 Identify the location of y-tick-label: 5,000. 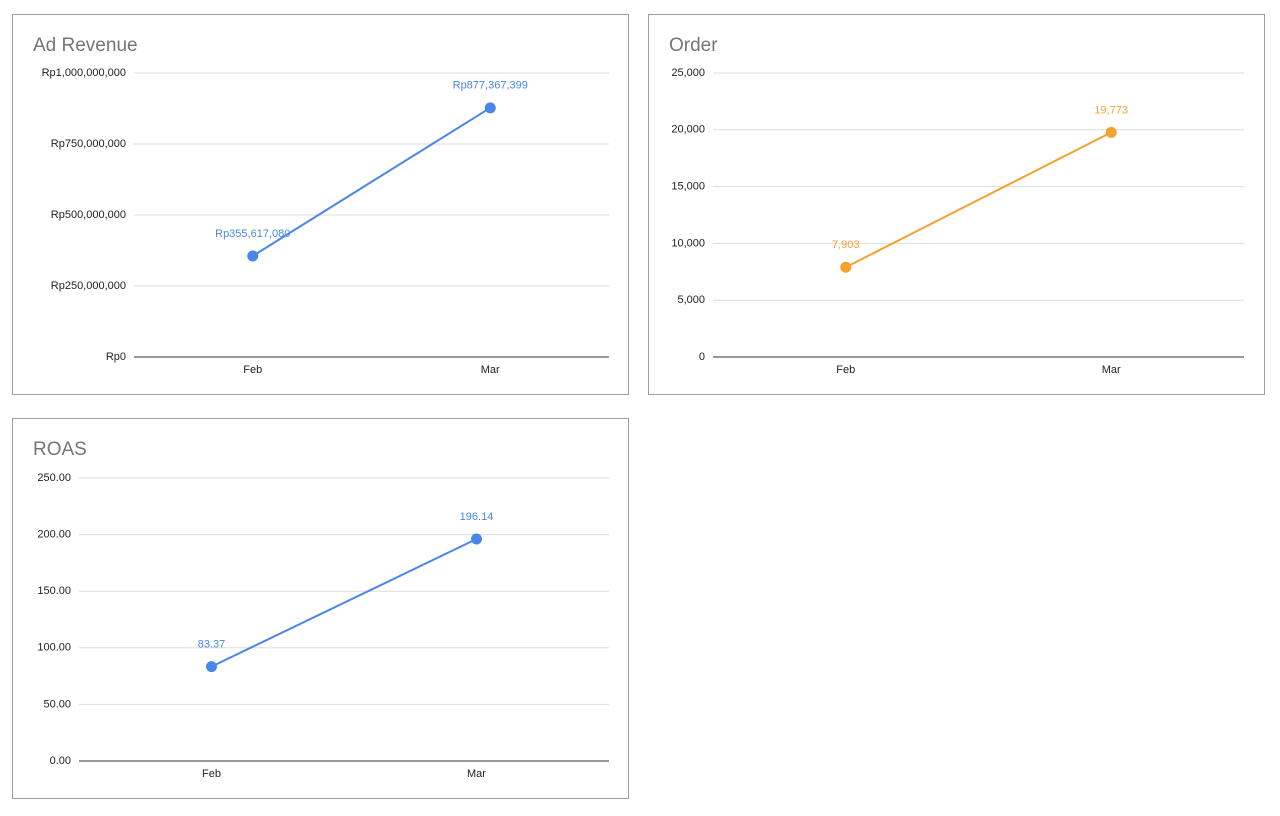
(691, 300).